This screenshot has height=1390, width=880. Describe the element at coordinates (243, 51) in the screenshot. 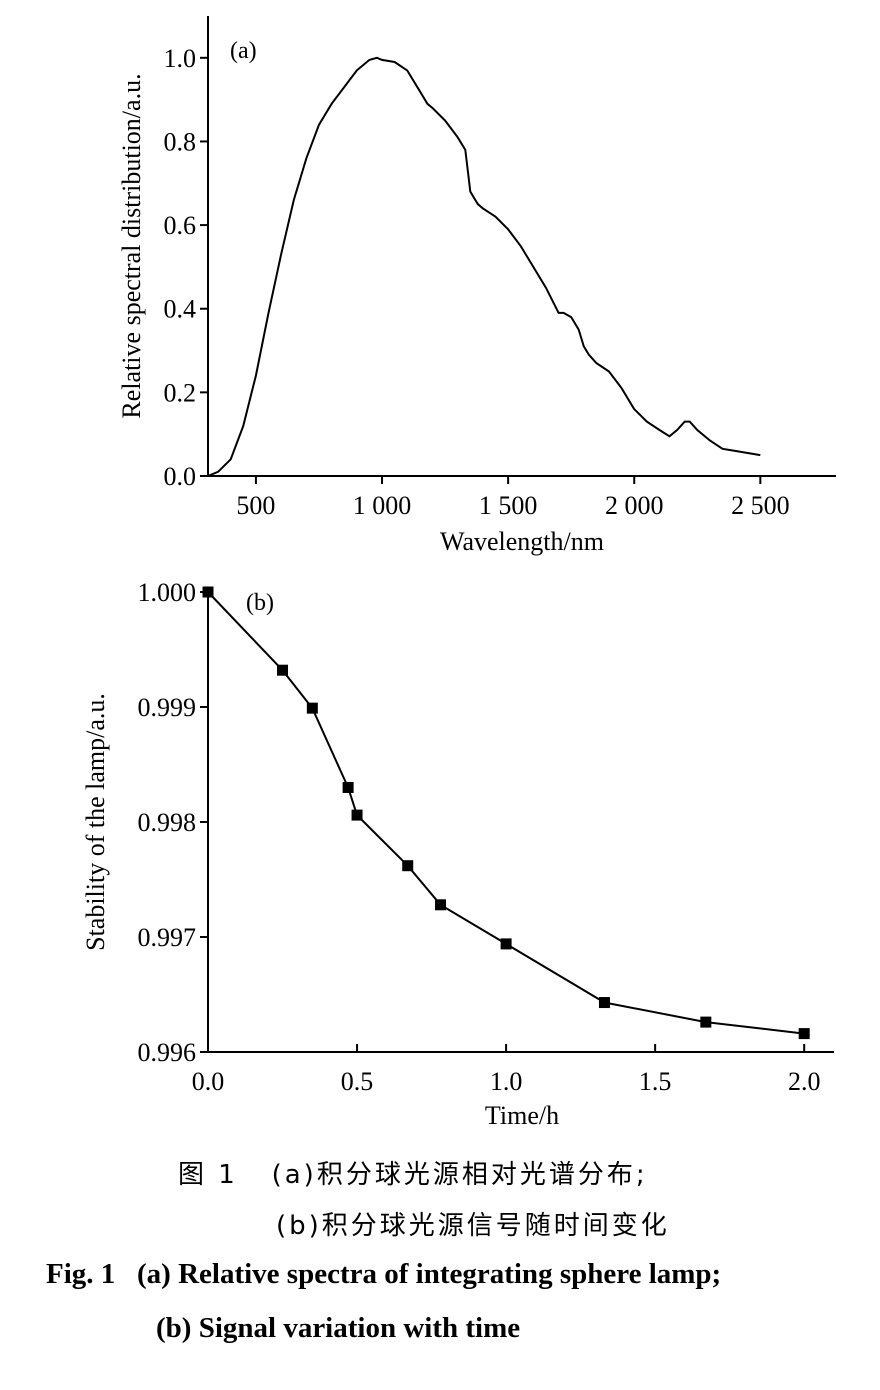

I see `chart-a-panel-label: (a)` at that location.